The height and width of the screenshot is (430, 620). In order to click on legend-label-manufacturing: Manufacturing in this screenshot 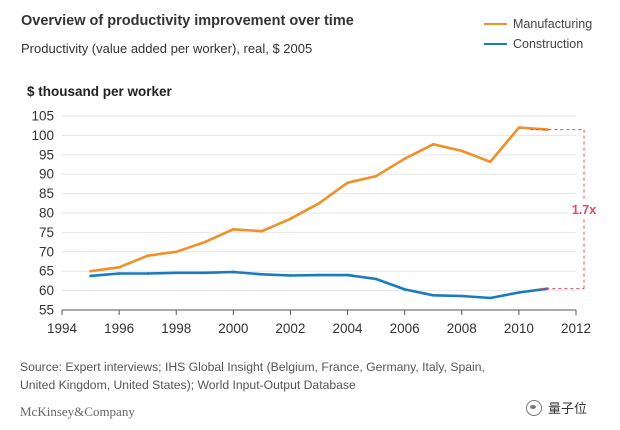, I will do `click(553, 24)`.